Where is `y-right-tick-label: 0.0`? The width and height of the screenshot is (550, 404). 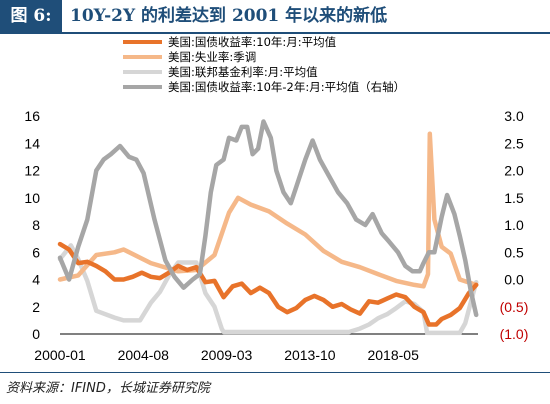 y-right-tick-label: 0.0 is located at coordinates (514, 280).